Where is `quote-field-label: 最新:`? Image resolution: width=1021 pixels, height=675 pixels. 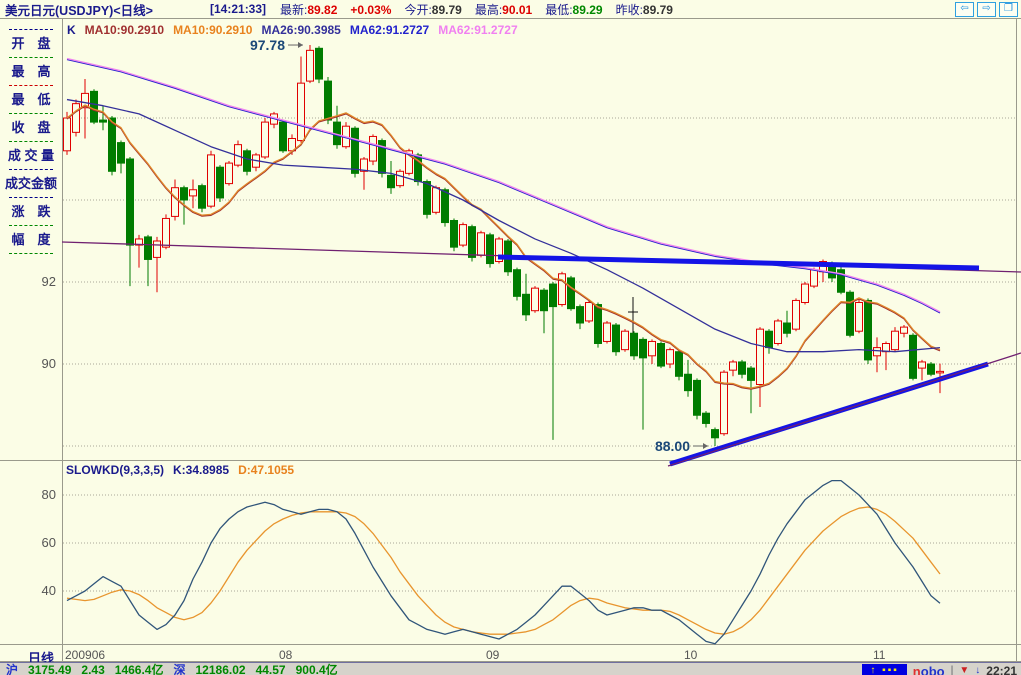 quote-field-label: 最新: is located at coordinates (294, 9).